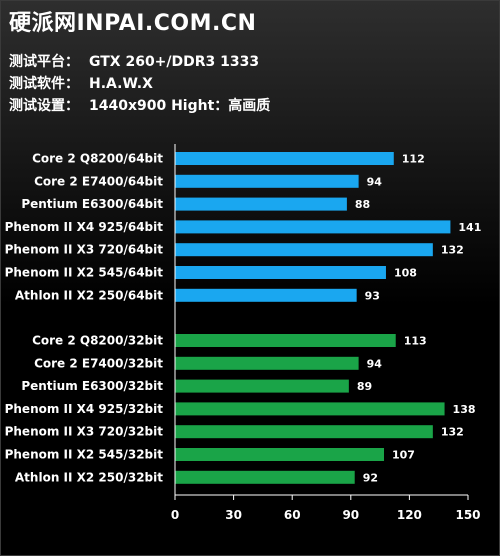 The height and width of the screenshot is (556, 500). What do you see at coordinates (174, 62) in the screenshot?
I see `info-platform-value: GTX 260+/DDR3 1333` at bounding box center [174, 62].